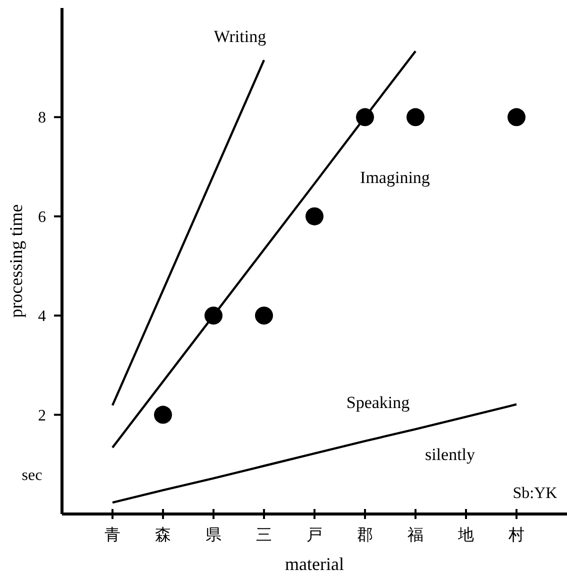 The image size is (567, 578). Describe the element at coordinates (42, 118) in the screenshot. I see `y-tick-label: 8` at that location.